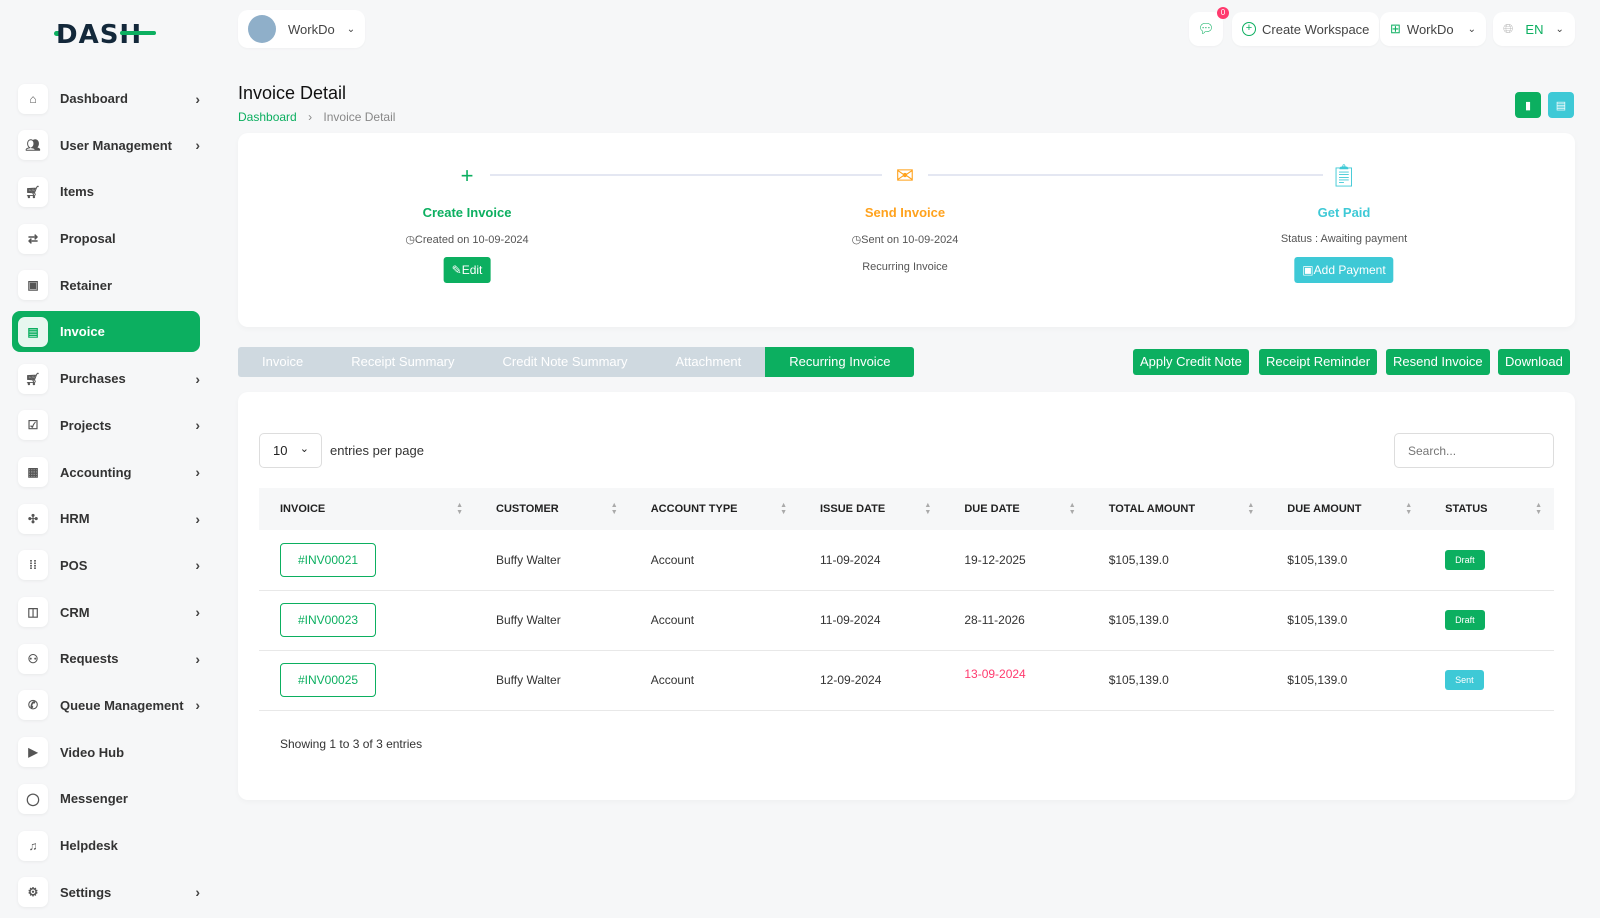  What do you see at coordinates (1316, 29) in the screenshot?
I see `create-workspace-label: Create Workspace` at bounding box center [1316, 29].